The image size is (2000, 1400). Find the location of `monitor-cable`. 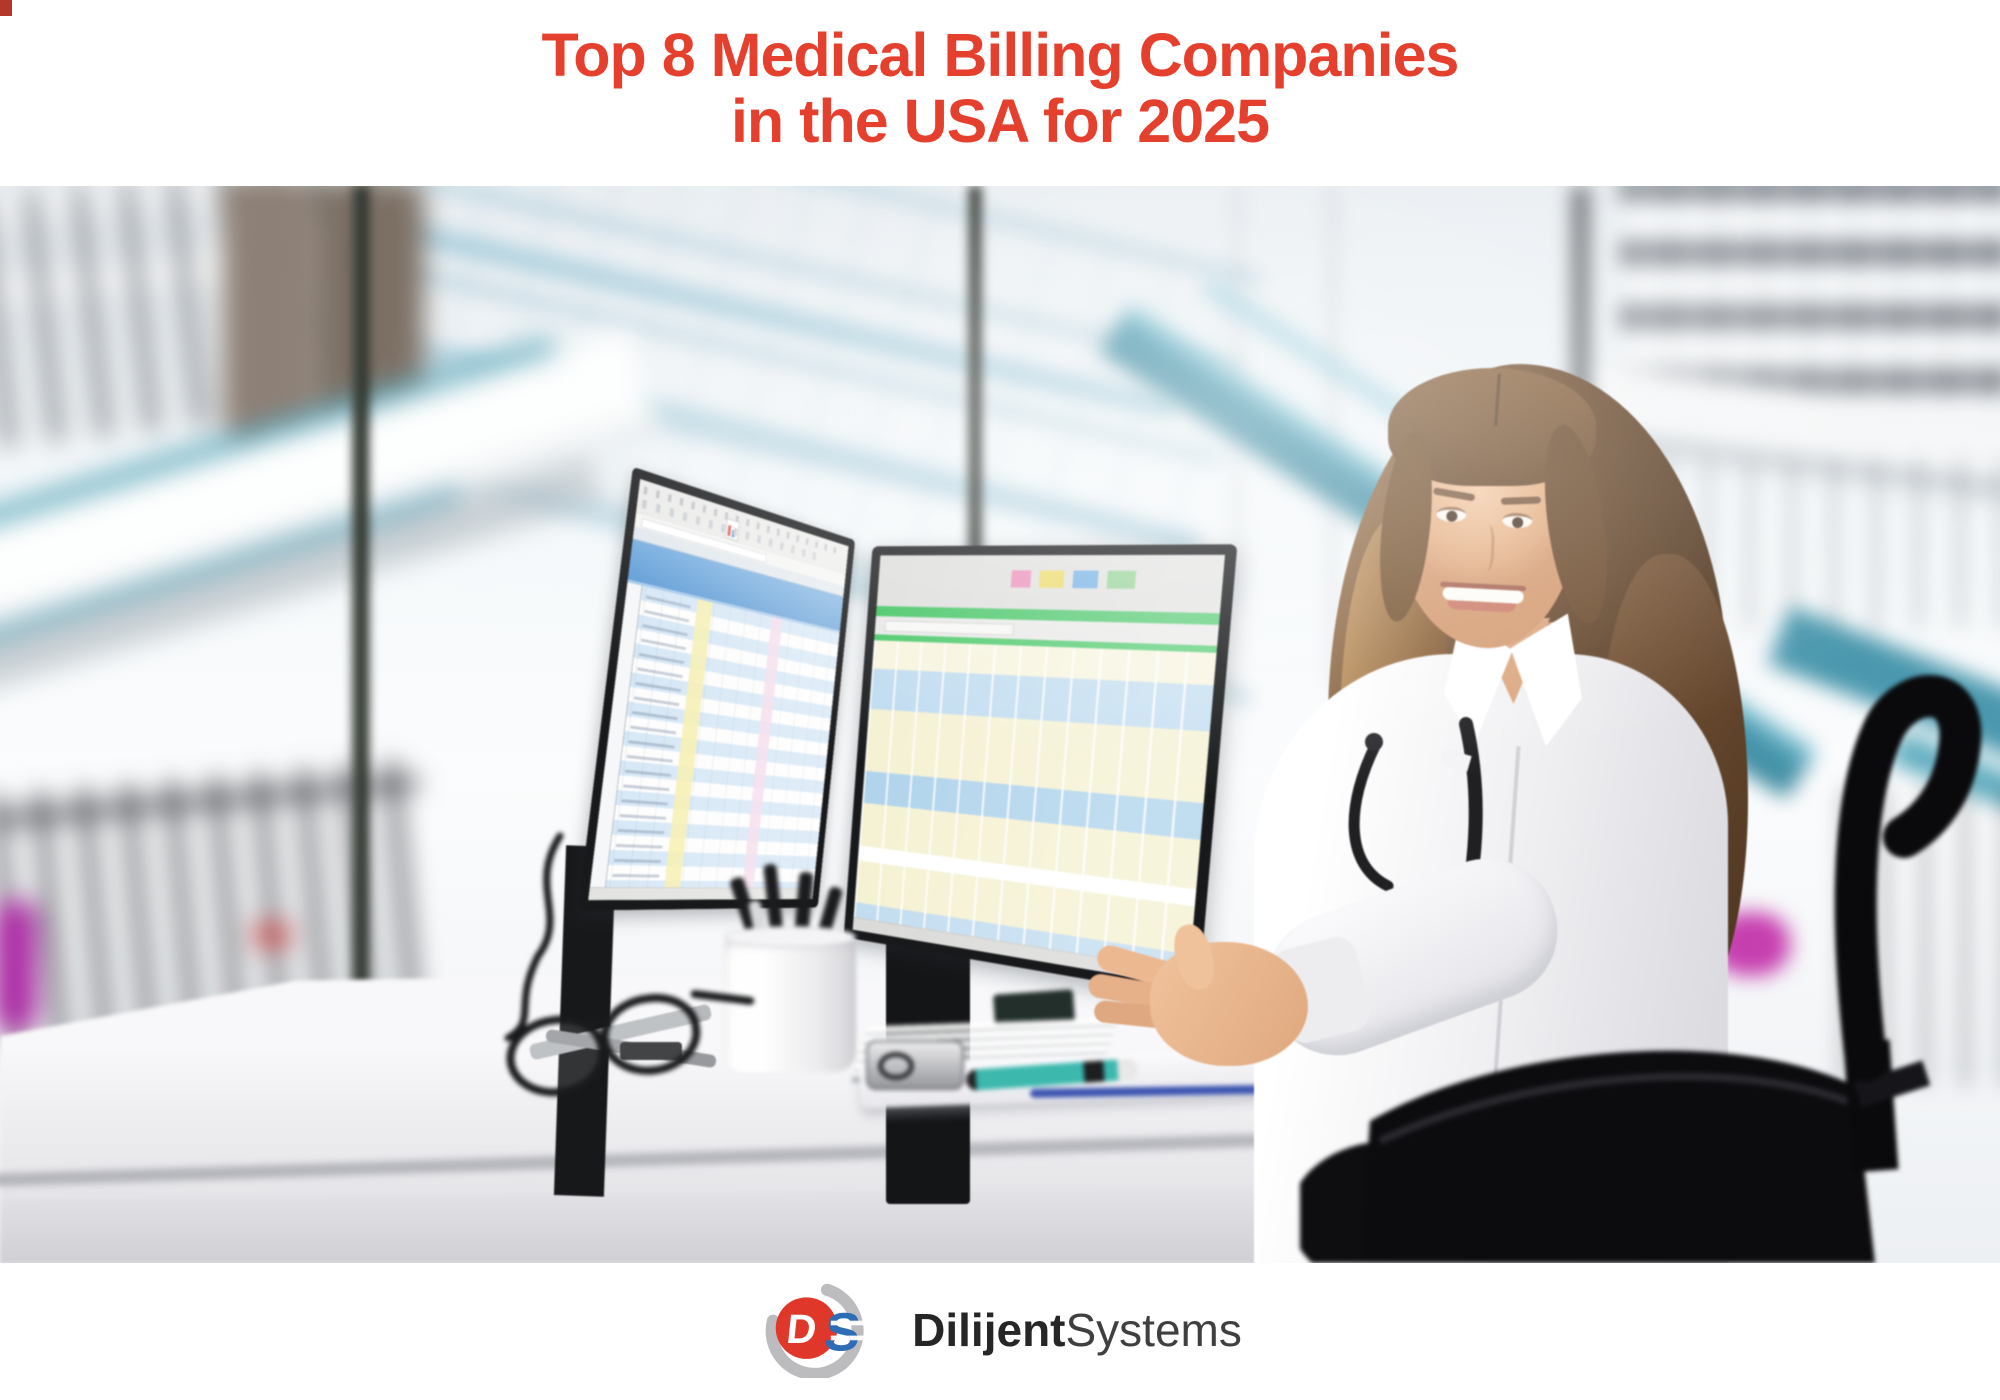

monitor-cable is located at coordinates (534, 937).